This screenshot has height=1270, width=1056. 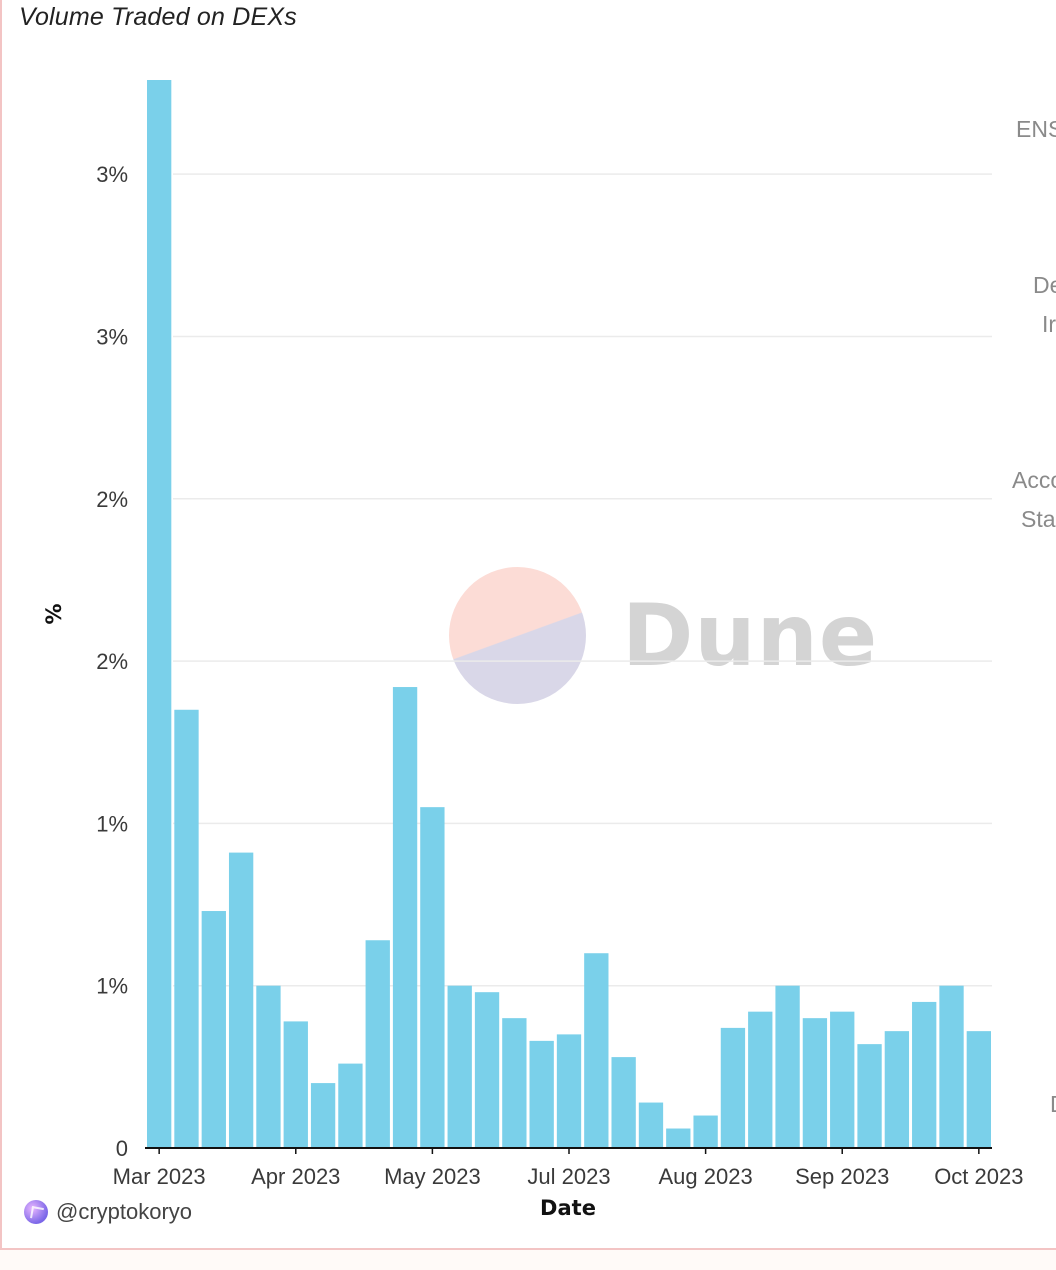 I want to click on side-panel-label: ENS, so click(x=1036, y=129).